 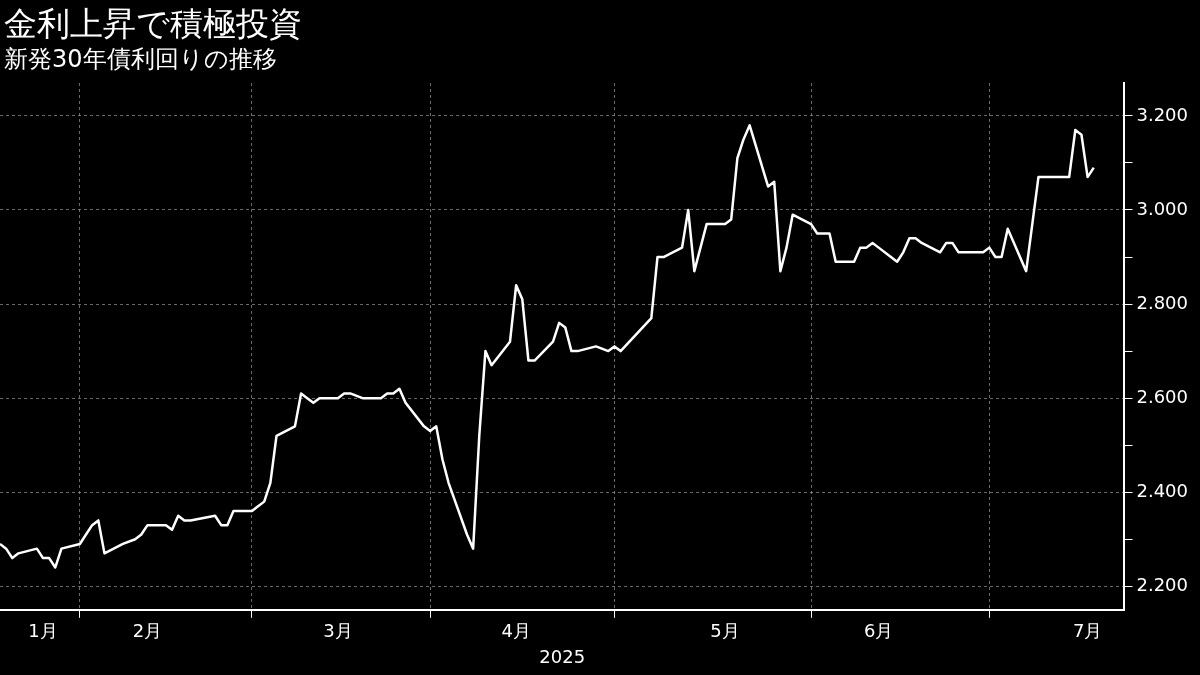 I want to click on x-axis-title: 2025, so click(x=562, y=656).